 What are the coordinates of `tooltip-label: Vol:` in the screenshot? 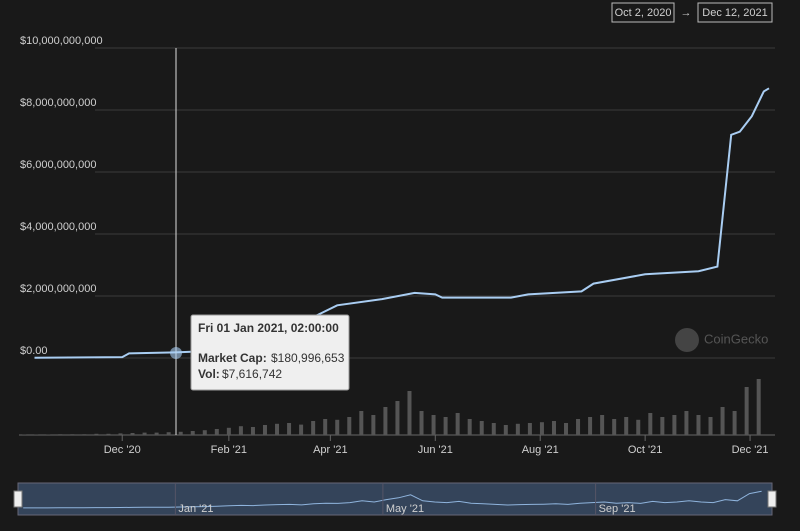 It's located at (209, 374).